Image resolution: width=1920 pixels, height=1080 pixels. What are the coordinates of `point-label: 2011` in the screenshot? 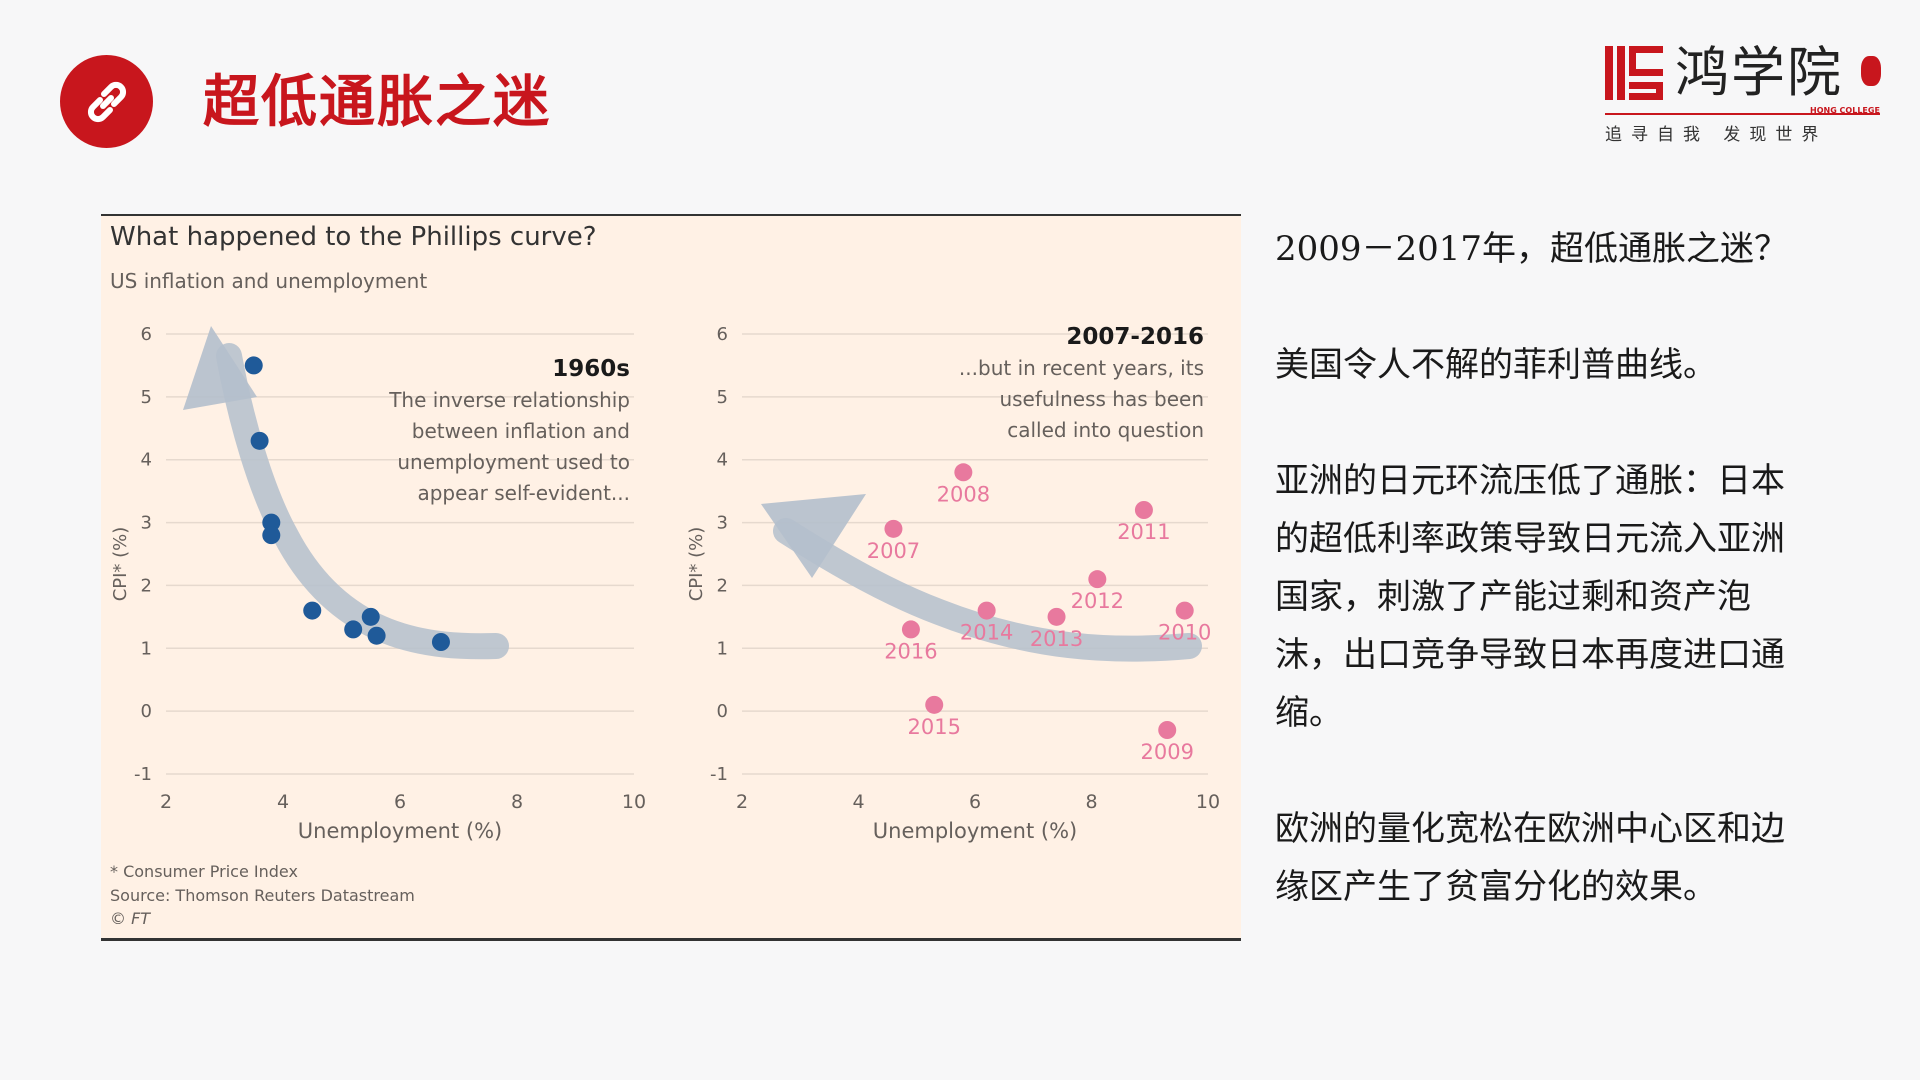 It's located at (1143, 532).